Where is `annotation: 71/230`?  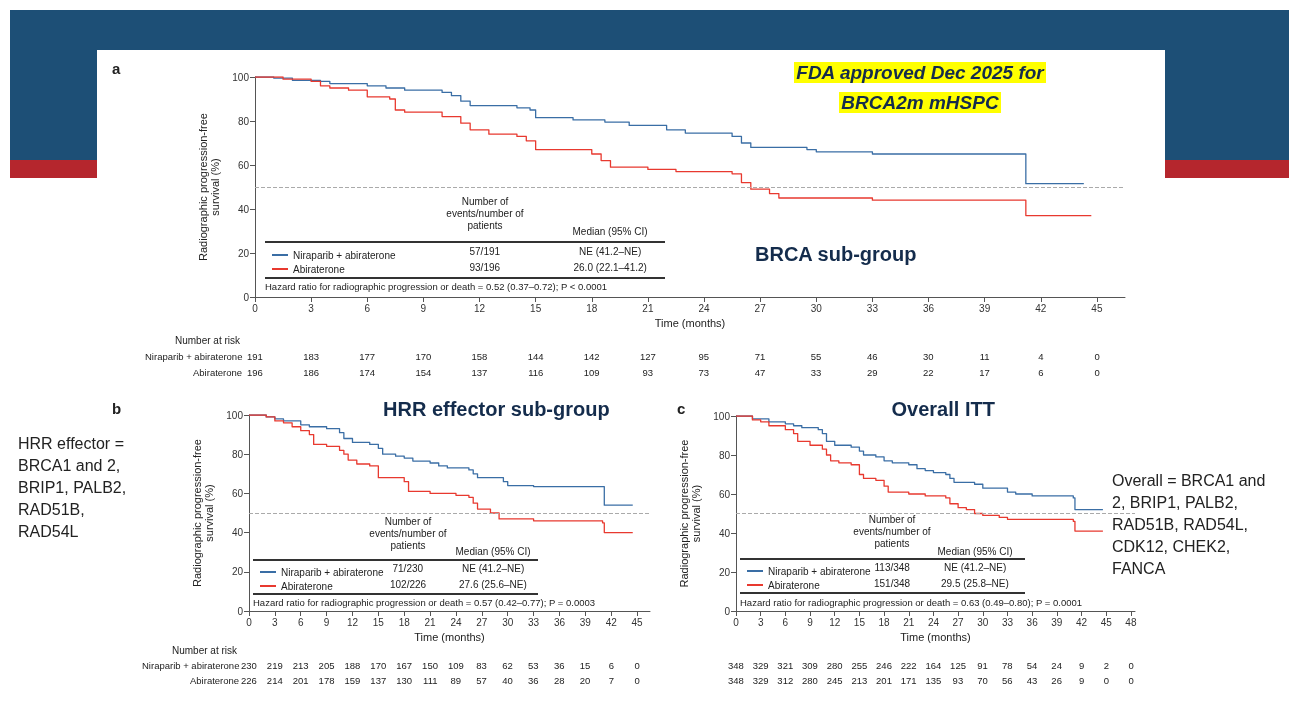
annotation: 71/230 is located at coordinates (408, 568).